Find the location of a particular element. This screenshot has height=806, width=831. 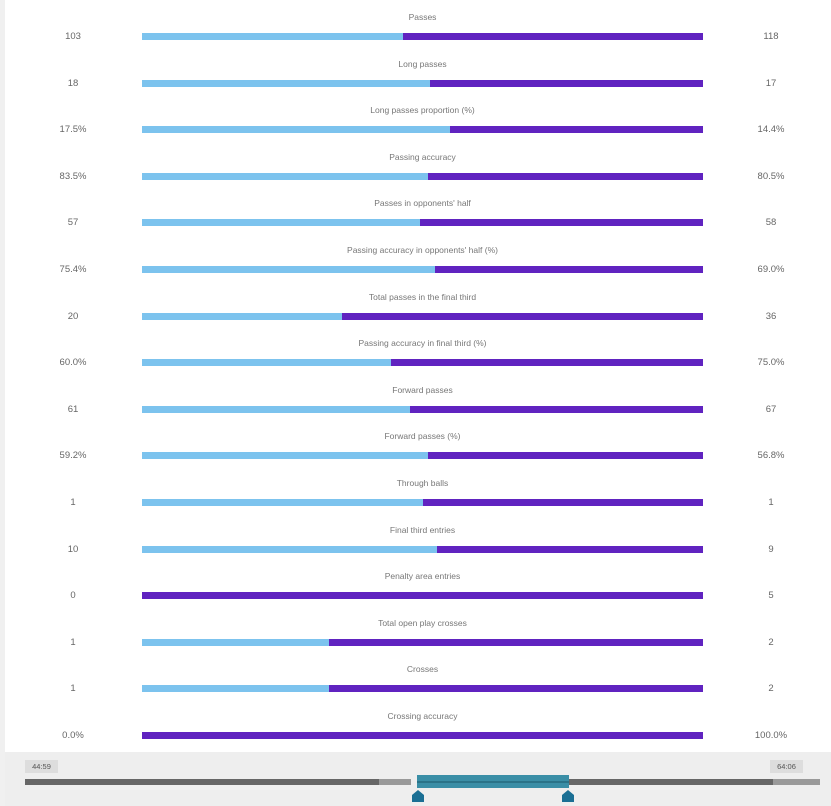

stat-label: Total passes in the final third is located at coordinates (422, 296).